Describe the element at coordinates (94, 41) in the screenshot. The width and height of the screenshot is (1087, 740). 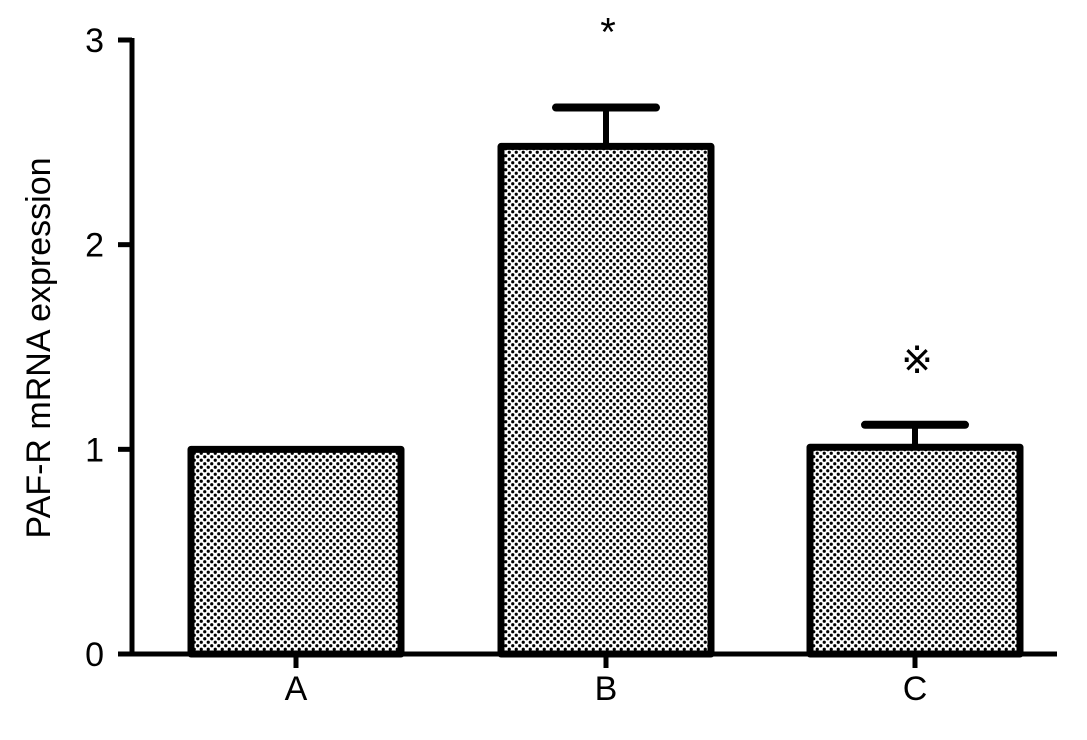
I see `y-tick-label: 3` at that location.